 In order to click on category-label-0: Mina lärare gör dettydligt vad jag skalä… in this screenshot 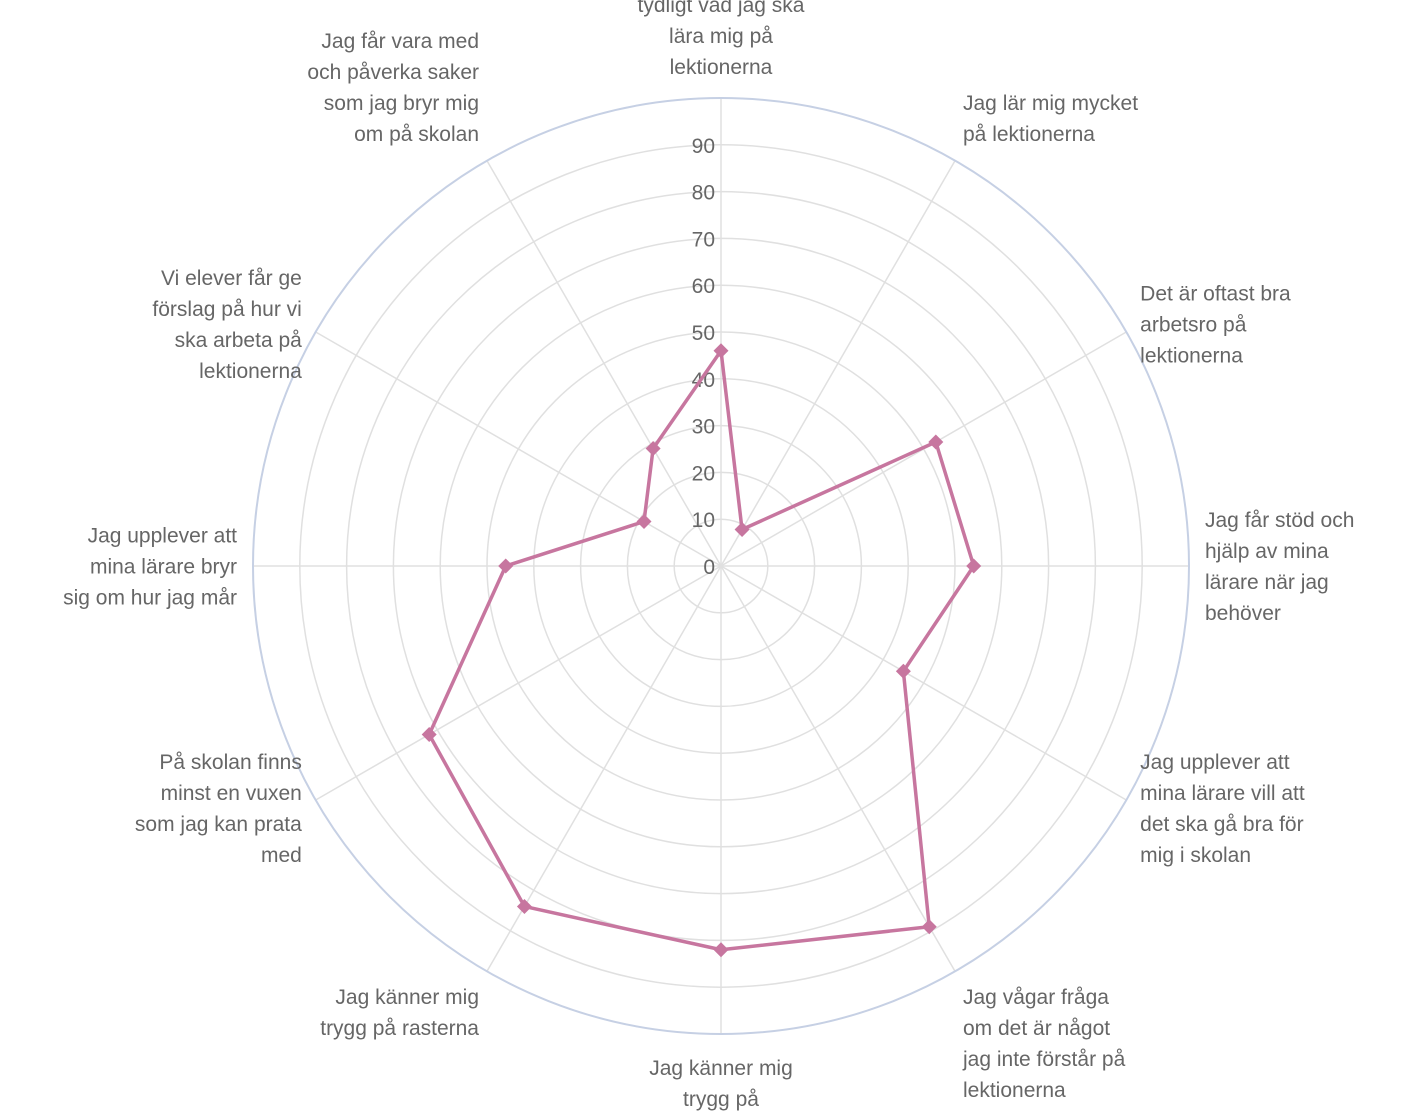, I will do `click(721, 39)`.